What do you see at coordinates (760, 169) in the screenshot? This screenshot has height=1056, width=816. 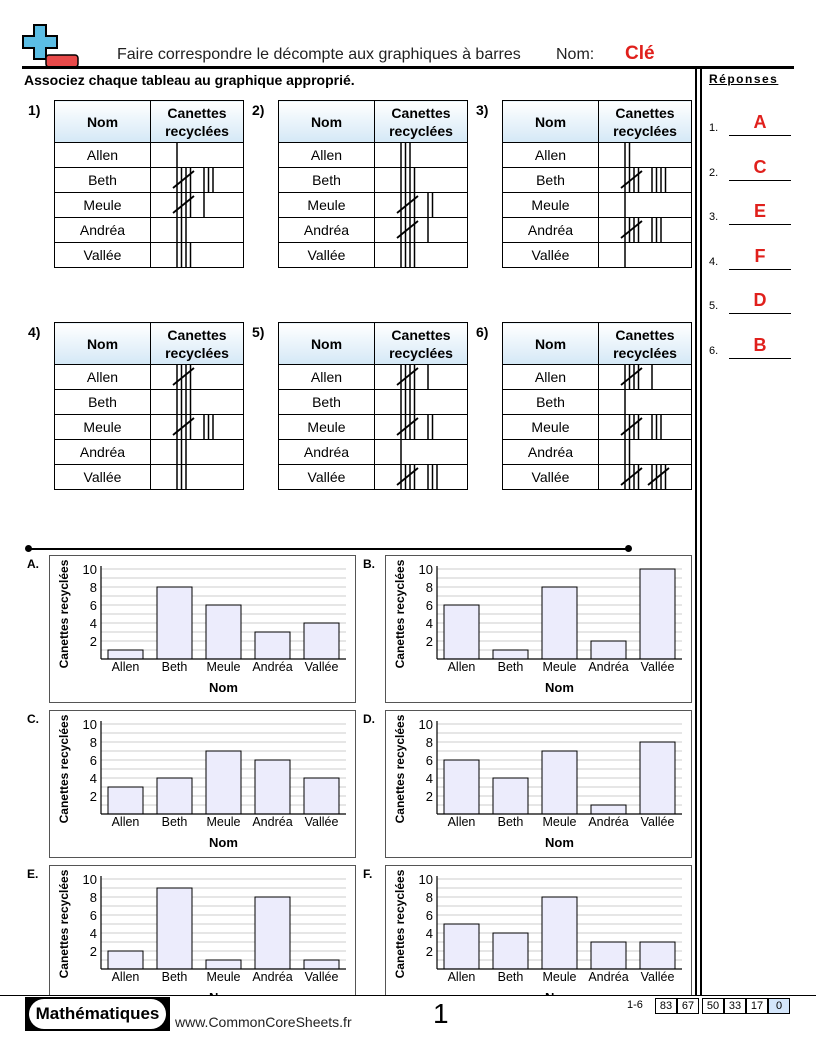 I see `answer-value: C` at bounding box center [760, 169].